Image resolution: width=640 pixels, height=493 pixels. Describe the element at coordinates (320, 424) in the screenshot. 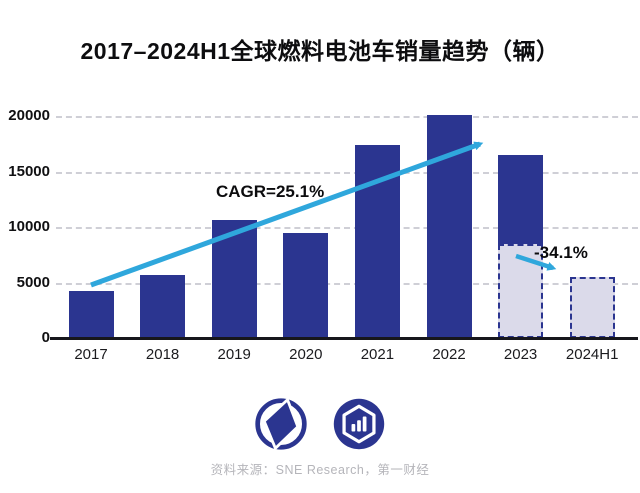

I see `footer-logos` at that location.